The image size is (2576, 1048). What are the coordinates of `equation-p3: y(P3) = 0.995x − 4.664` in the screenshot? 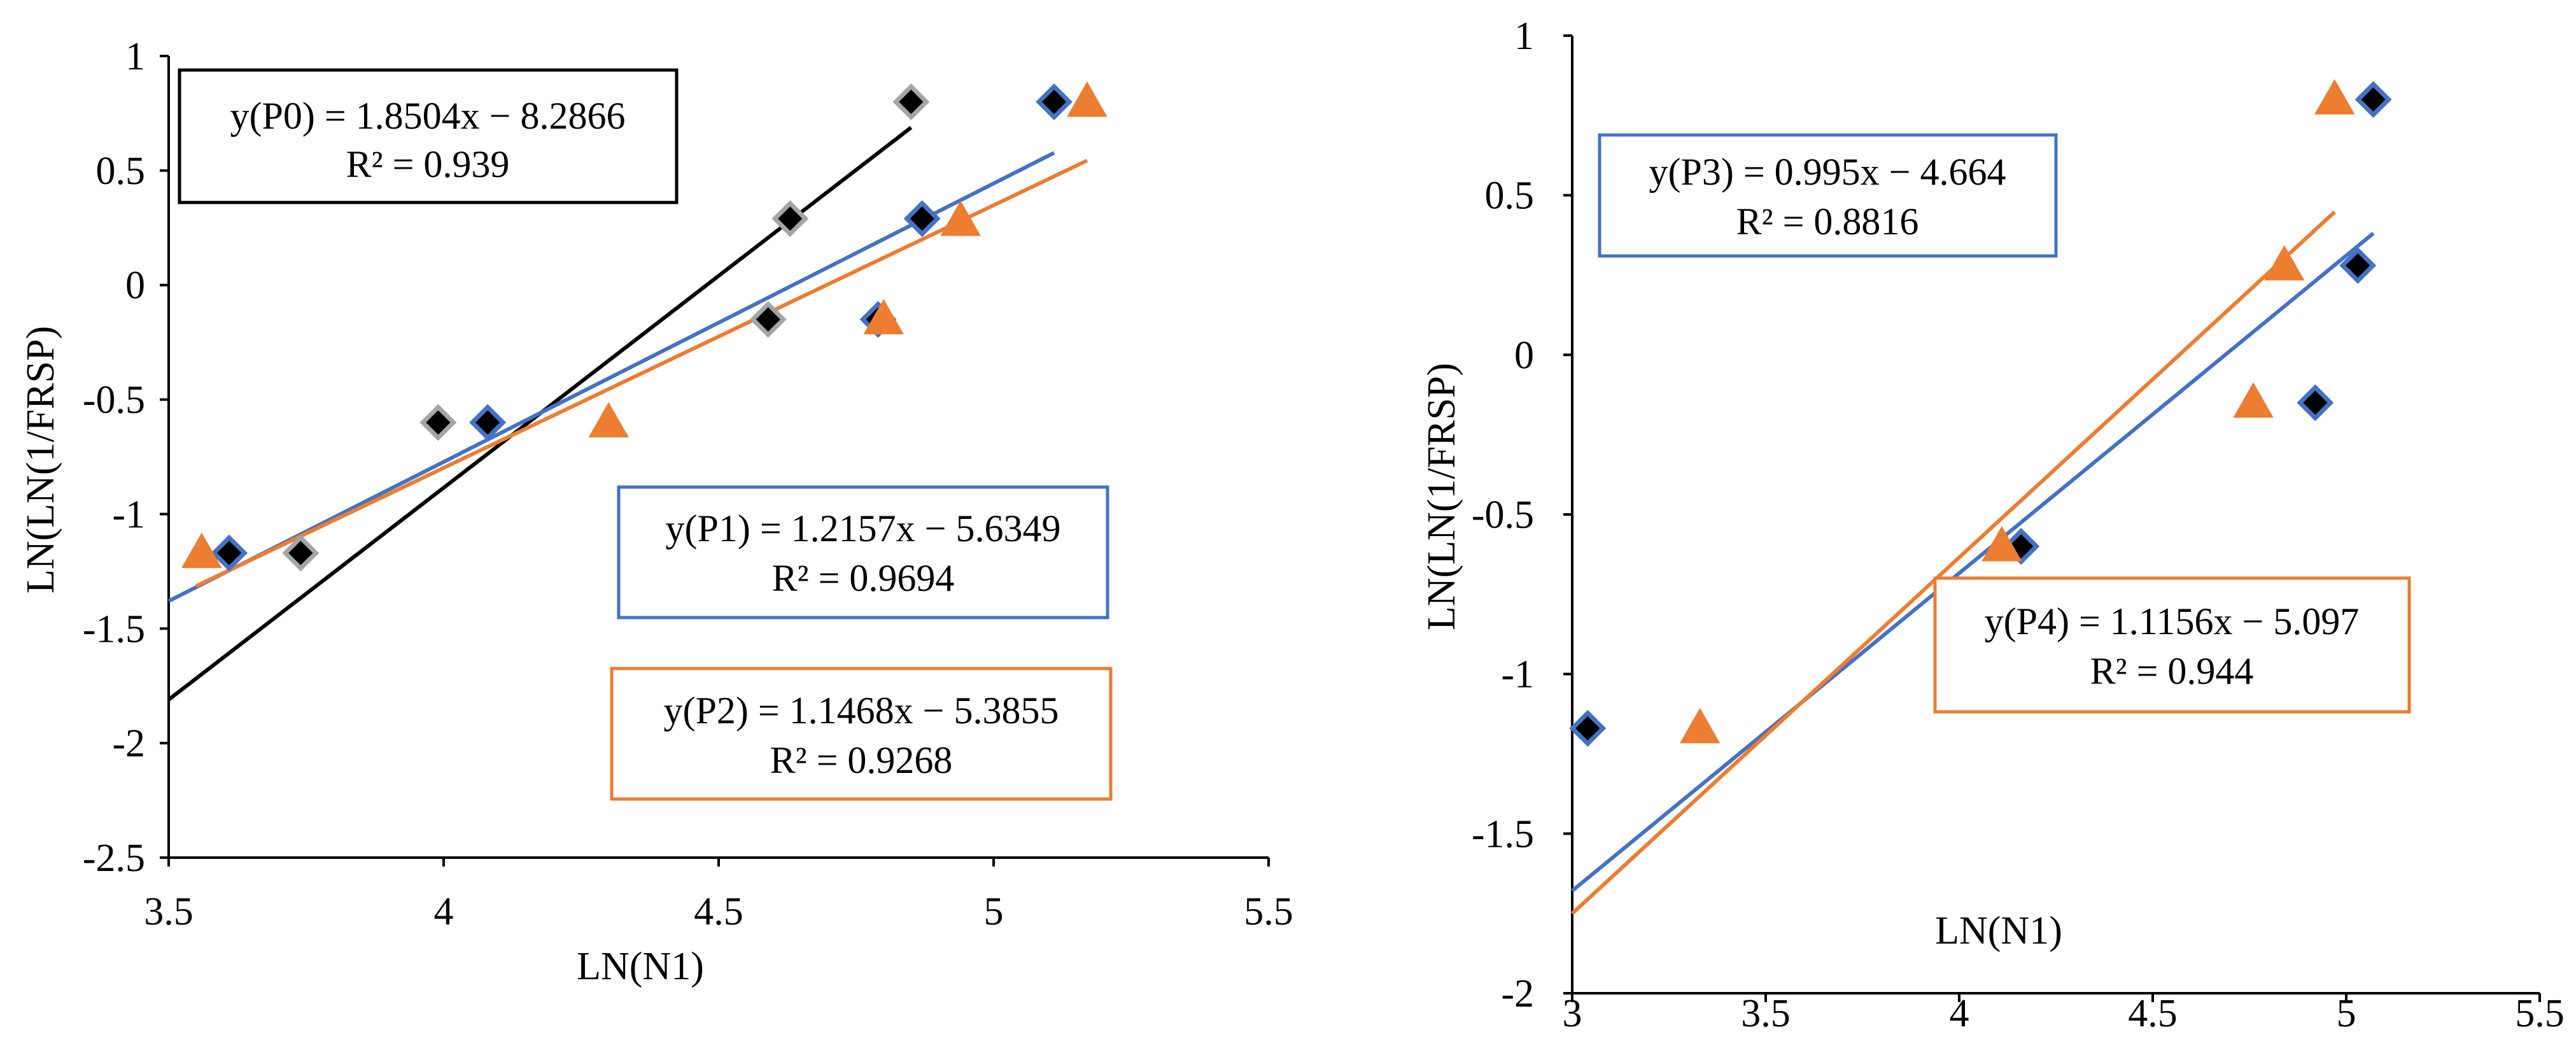 It's located at (1828, 172).